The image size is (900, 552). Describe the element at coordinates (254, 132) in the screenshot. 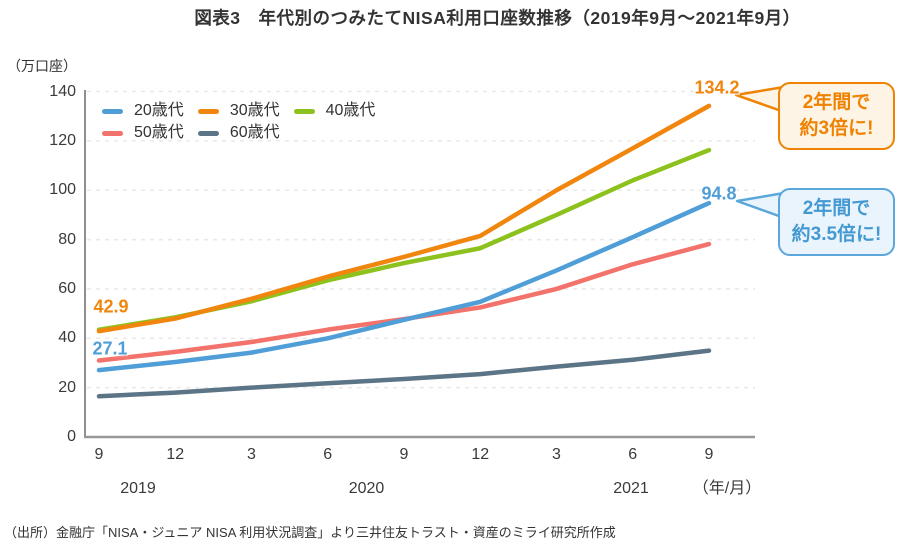

I see `legend-label-60s: 60歳代` at that location.